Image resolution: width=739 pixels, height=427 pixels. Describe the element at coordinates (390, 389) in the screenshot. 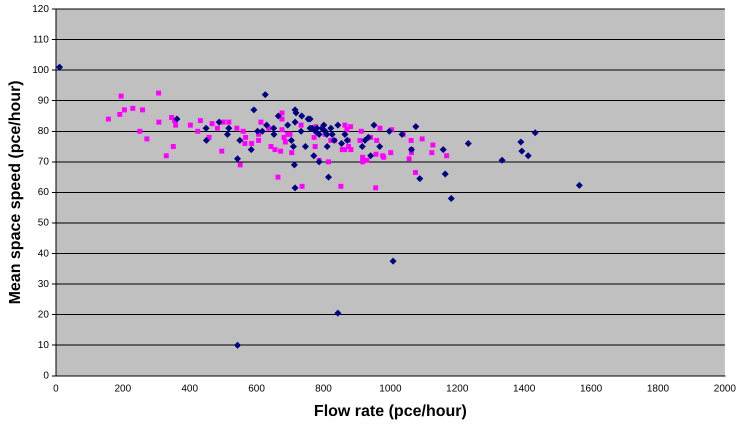

I see `x-tick-label: 1000` at that location.